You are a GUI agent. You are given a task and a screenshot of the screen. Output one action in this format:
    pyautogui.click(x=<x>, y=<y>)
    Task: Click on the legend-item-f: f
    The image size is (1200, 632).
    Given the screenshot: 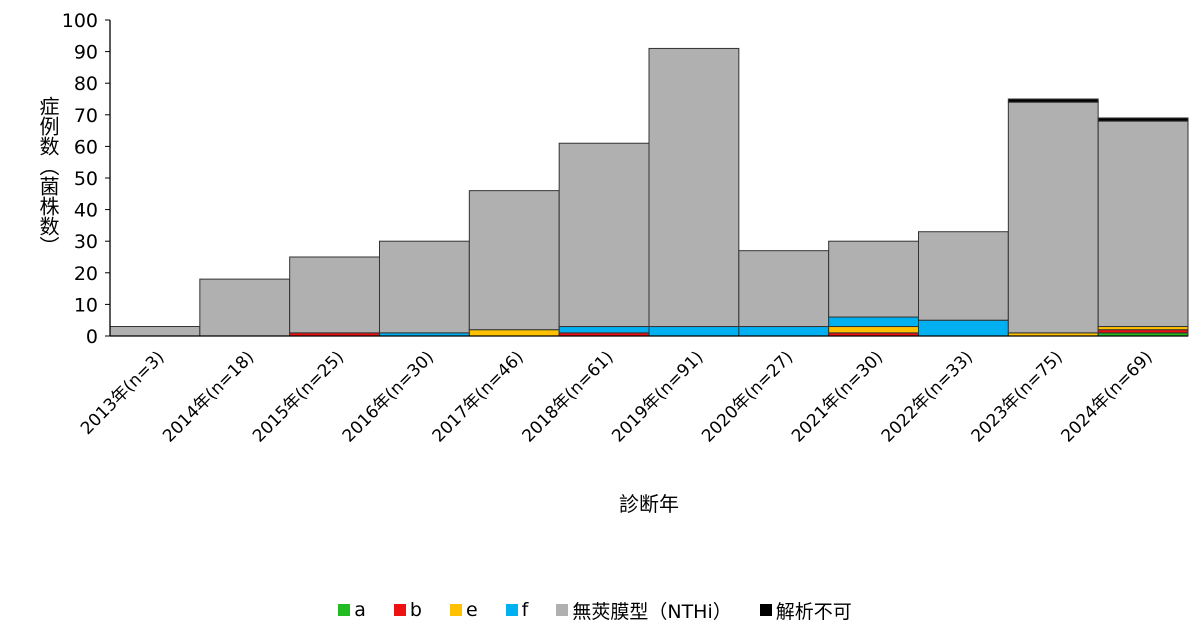 What is the action you would take?
    pyautogui.click(x=522, y=610)
    